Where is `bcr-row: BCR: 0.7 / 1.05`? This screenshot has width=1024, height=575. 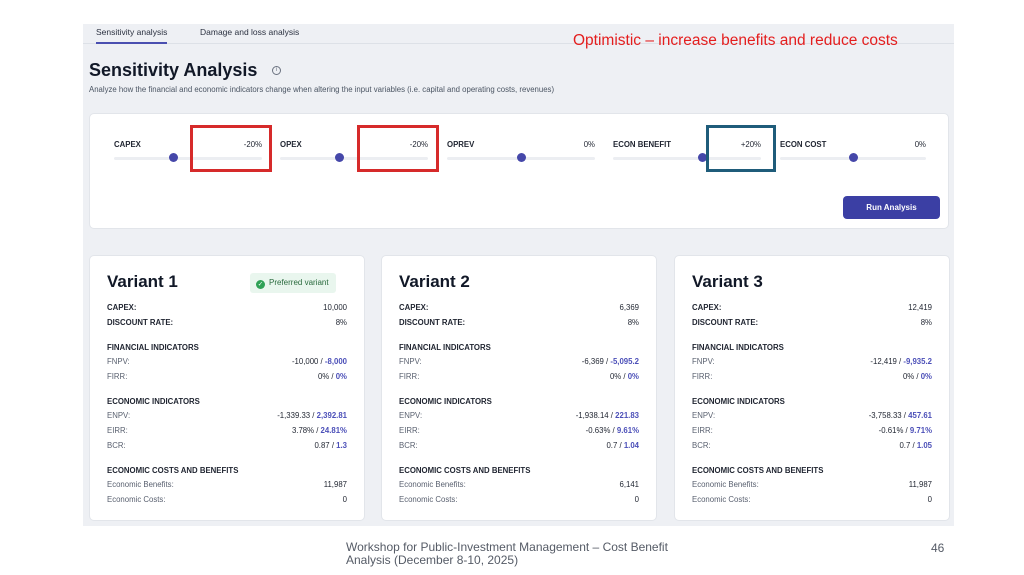 bcr-row: BCR: 0.7 / 1.05 is located at coordinates (812, 447).